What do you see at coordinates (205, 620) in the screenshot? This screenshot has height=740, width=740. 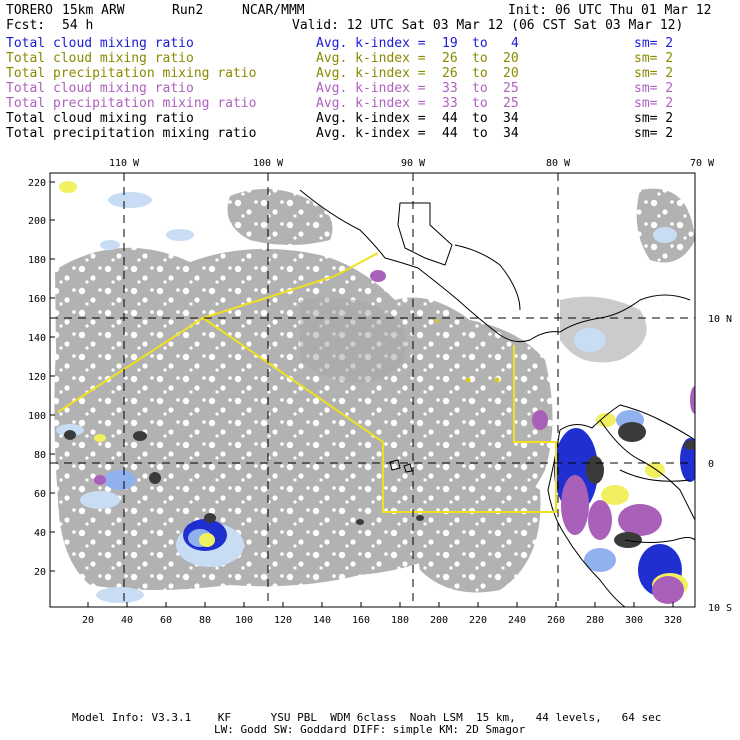 I see `x-tick-label: 80` at bounding box center [205, 620].